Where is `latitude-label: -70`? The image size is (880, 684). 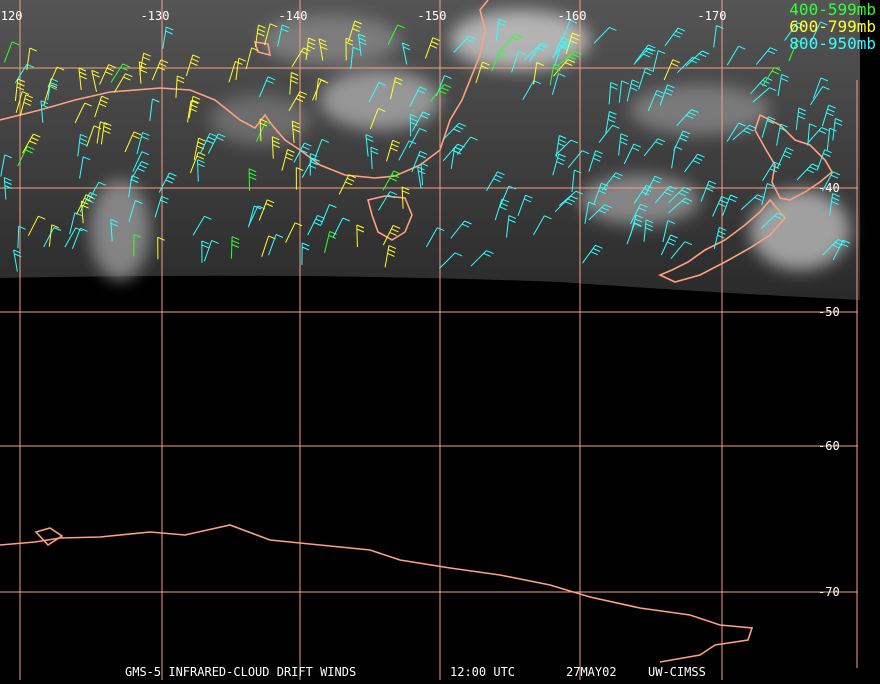
latitude-label: -70 is located at coordinates (829, 592).